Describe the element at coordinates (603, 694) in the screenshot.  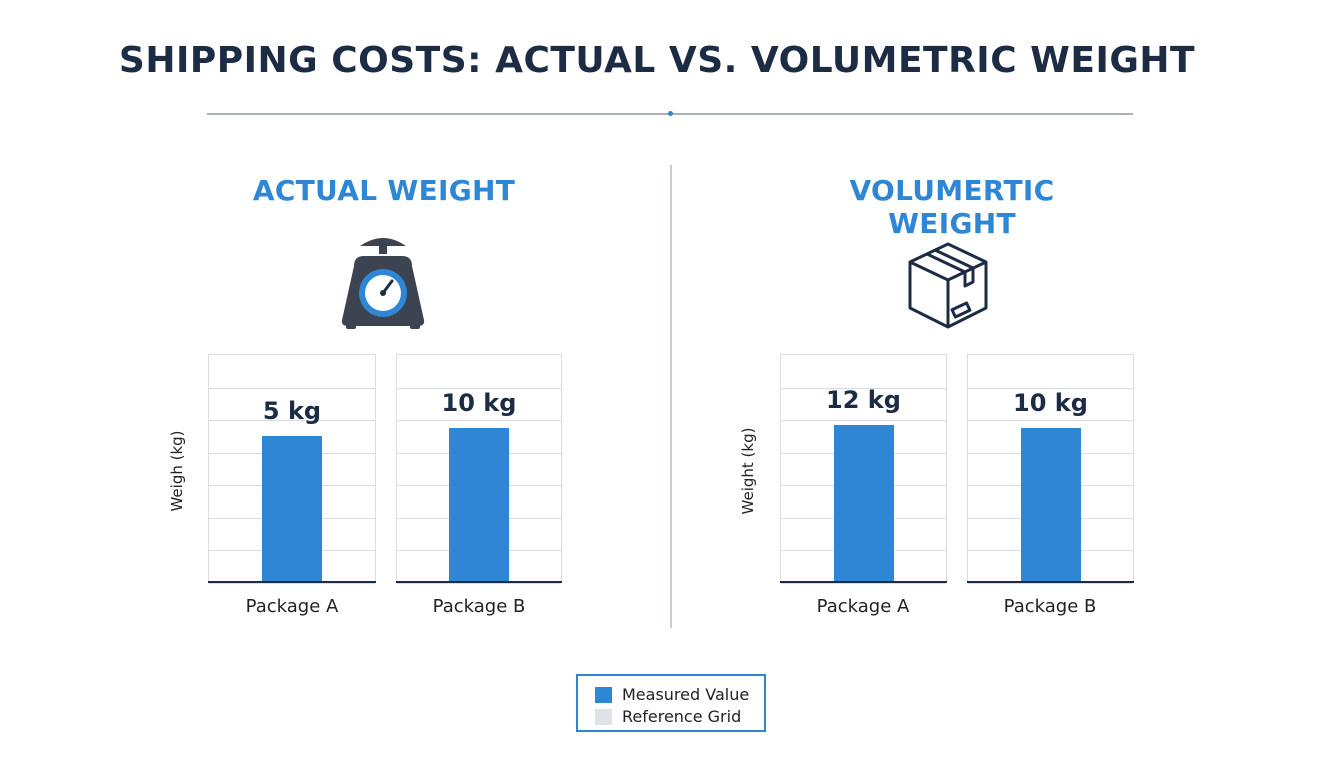
I see `legend-swatch-measured` at that location.